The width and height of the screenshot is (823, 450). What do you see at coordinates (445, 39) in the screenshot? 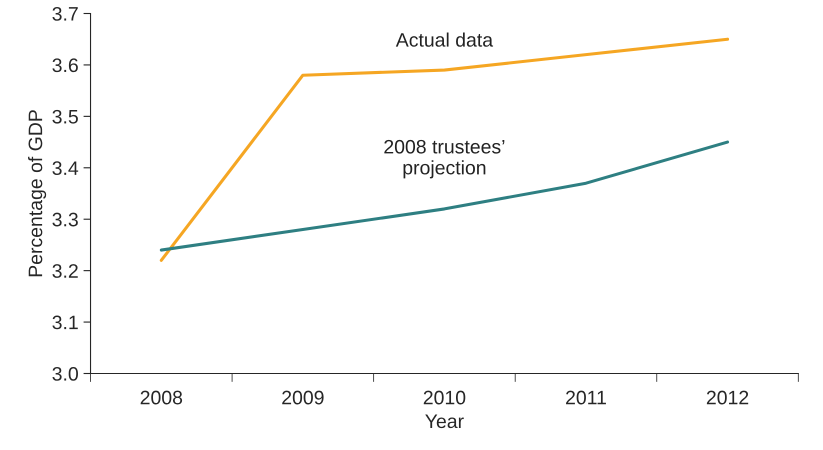
I see `series-label: Actual data` at bounding box center [445, 39].